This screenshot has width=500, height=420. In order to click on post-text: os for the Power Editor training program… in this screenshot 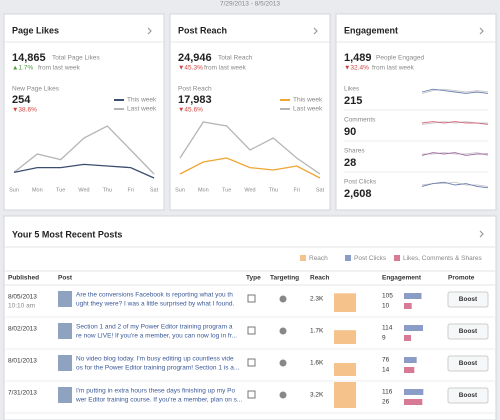, I will do `click(157, 368)`.